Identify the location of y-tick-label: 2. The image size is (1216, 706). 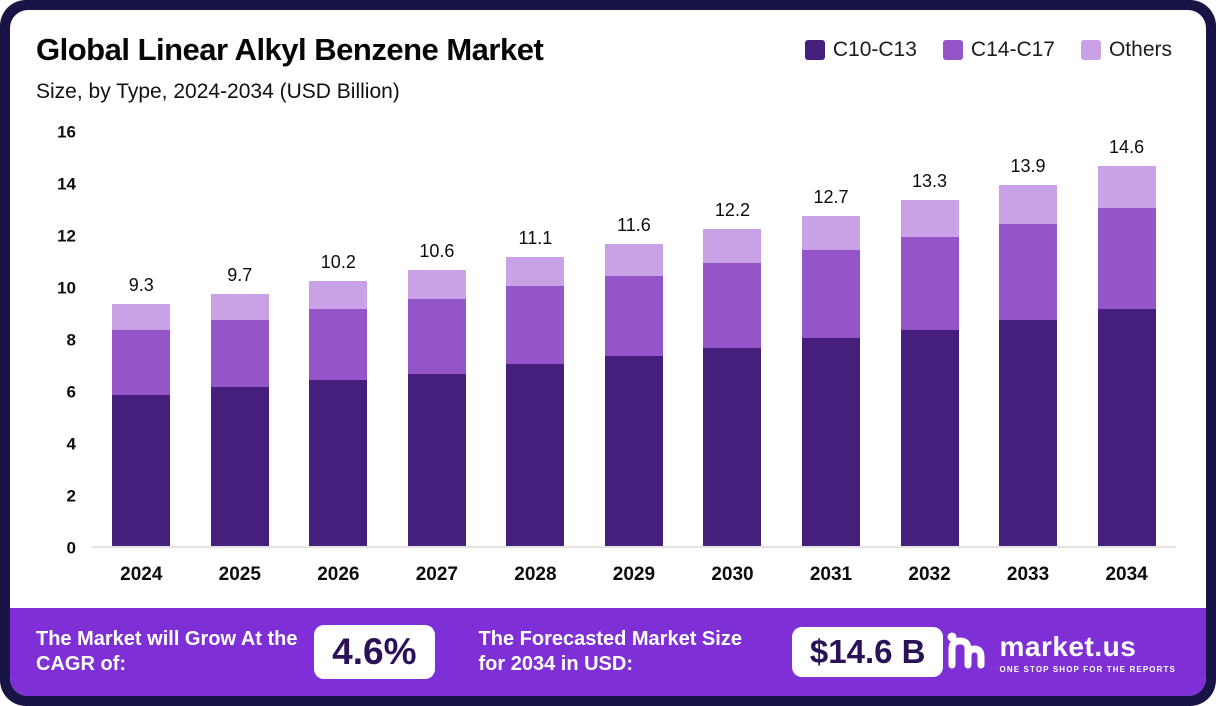
(71, 496).